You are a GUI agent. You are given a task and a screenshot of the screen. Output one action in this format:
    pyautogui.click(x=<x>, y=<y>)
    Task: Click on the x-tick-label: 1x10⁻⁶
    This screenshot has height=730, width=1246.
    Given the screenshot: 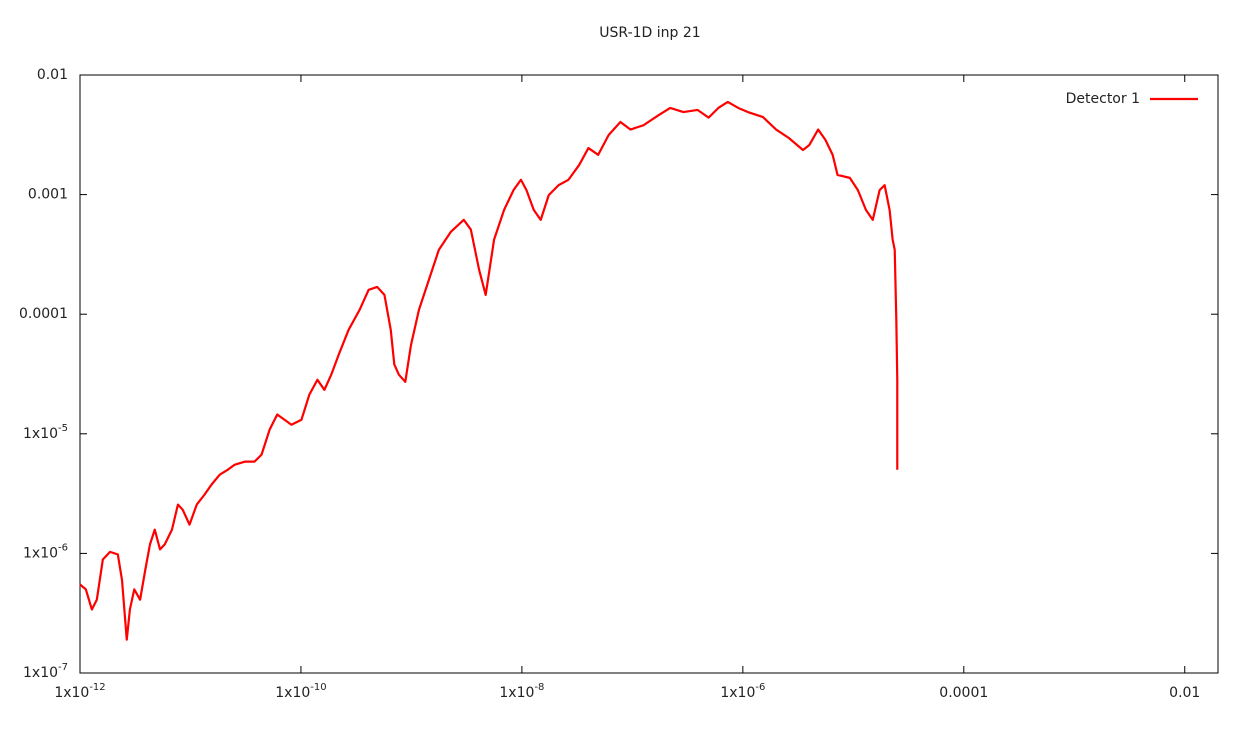 What is the action you would take?
    pyautogui.click(x=742, y=691)
    